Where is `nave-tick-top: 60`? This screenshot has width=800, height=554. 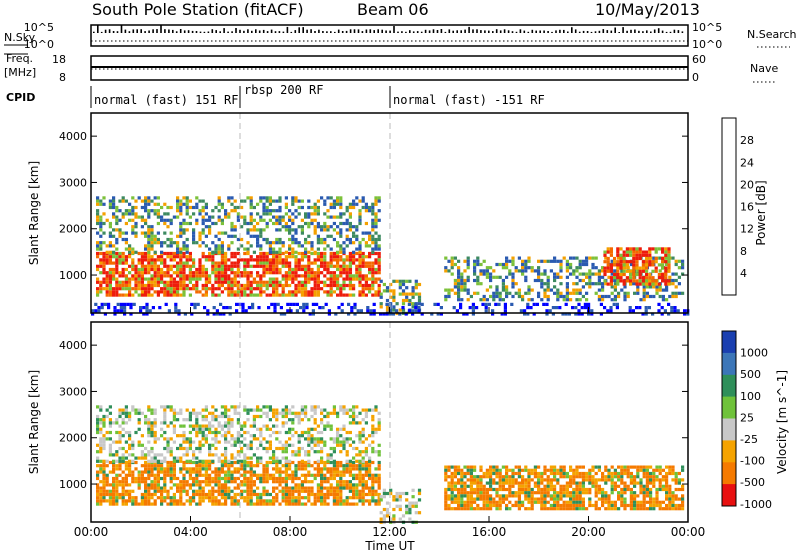 nave-tick-top: 60 is located at coordinates (699, 59).